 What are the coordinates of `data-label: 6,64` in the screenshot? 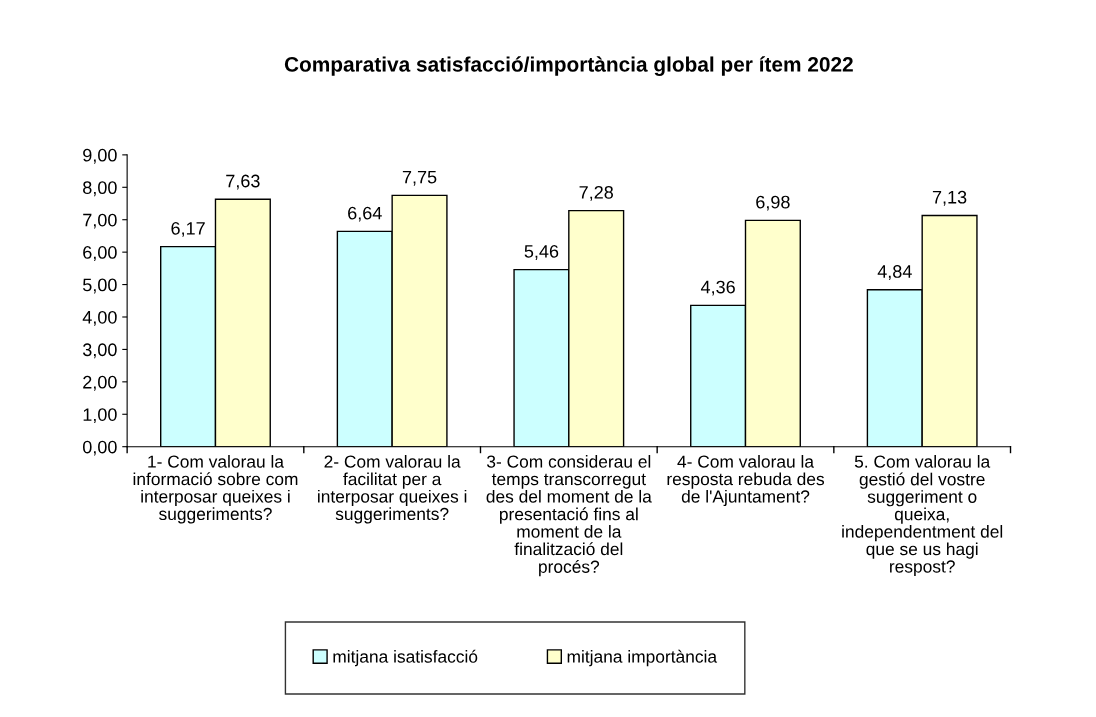 It's located at (365, 214).